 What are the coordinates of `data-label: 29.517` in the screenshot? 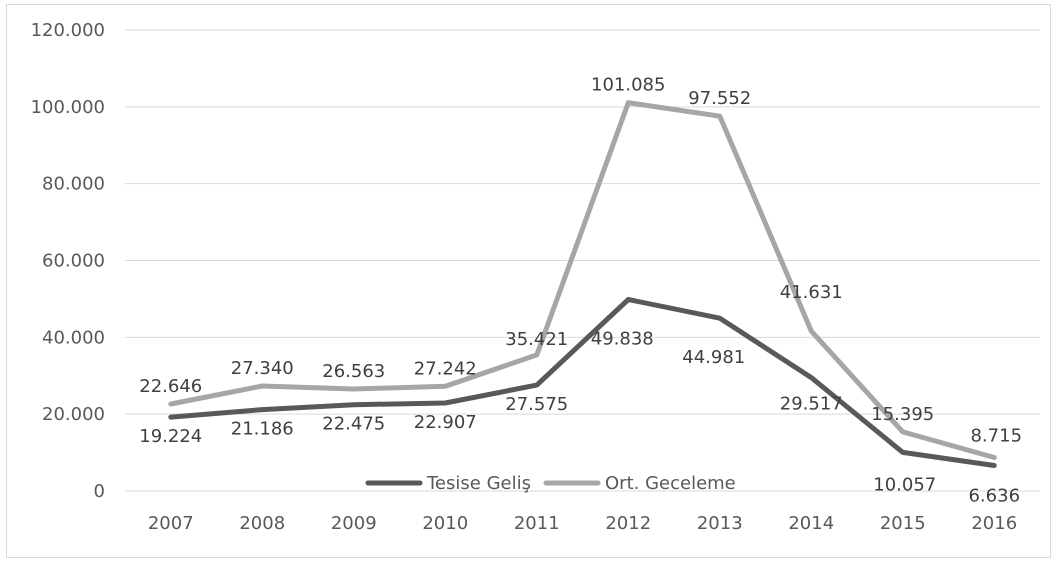 It's located at (811, 404).